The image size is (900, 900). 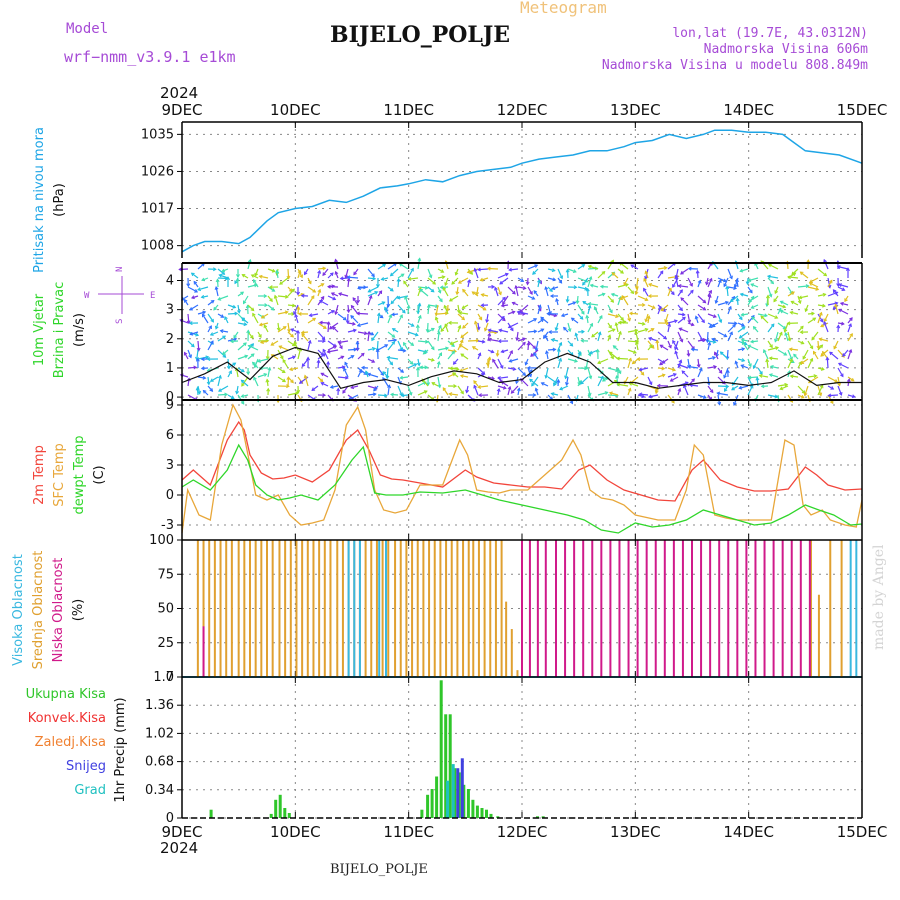 I want to click on model-label: Model, so click(x=87, y=29).